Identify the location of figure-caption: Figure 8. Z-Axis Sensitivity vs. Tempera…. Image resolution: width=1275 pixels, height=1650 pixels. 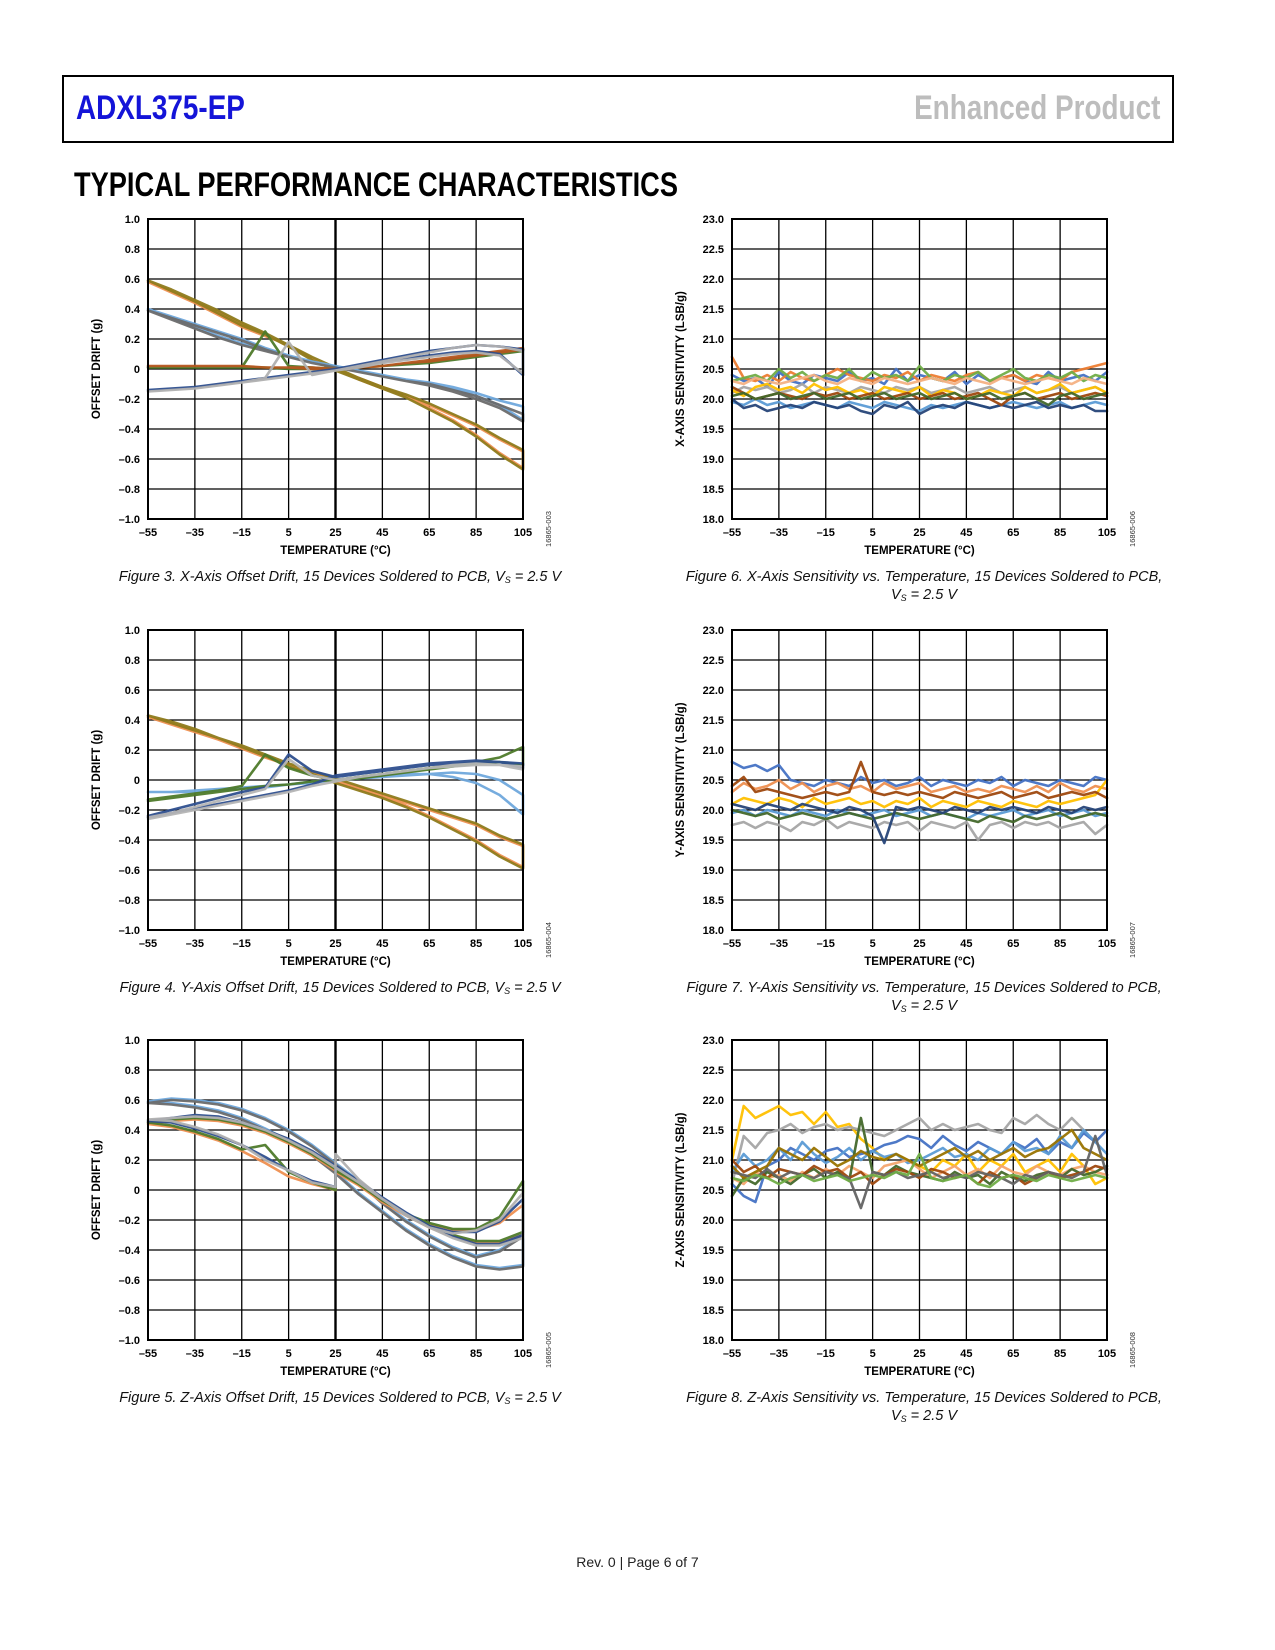
(924, 1407).